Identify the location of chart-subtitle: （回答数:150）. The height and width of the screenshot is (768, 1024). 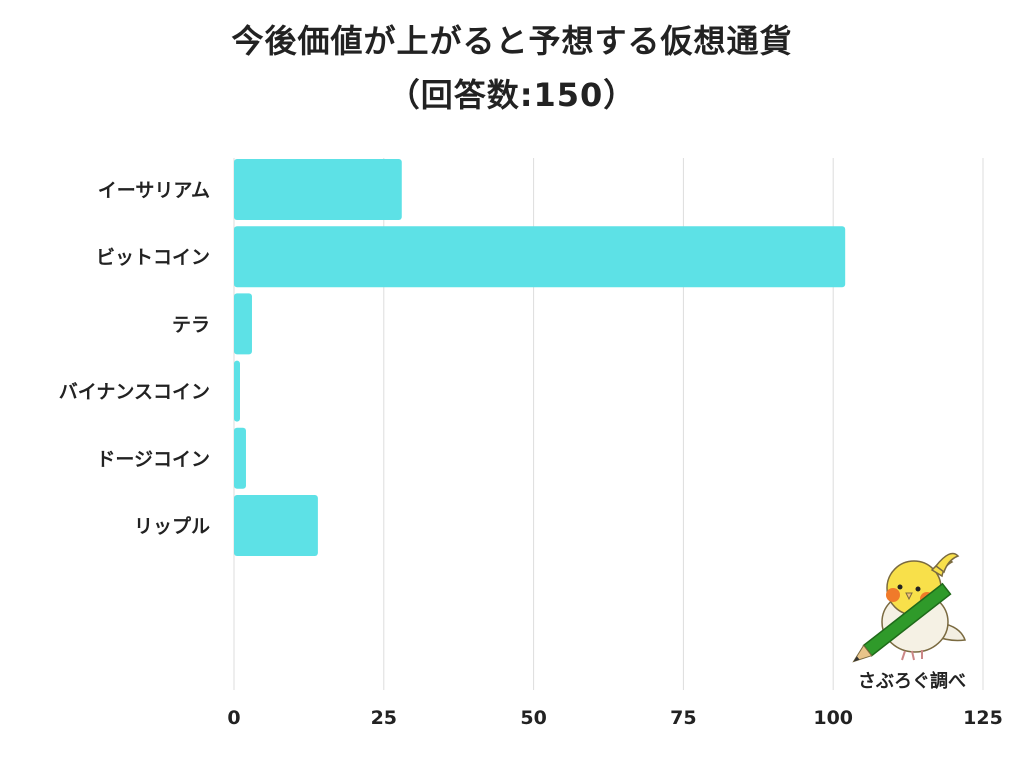
(512, 95).